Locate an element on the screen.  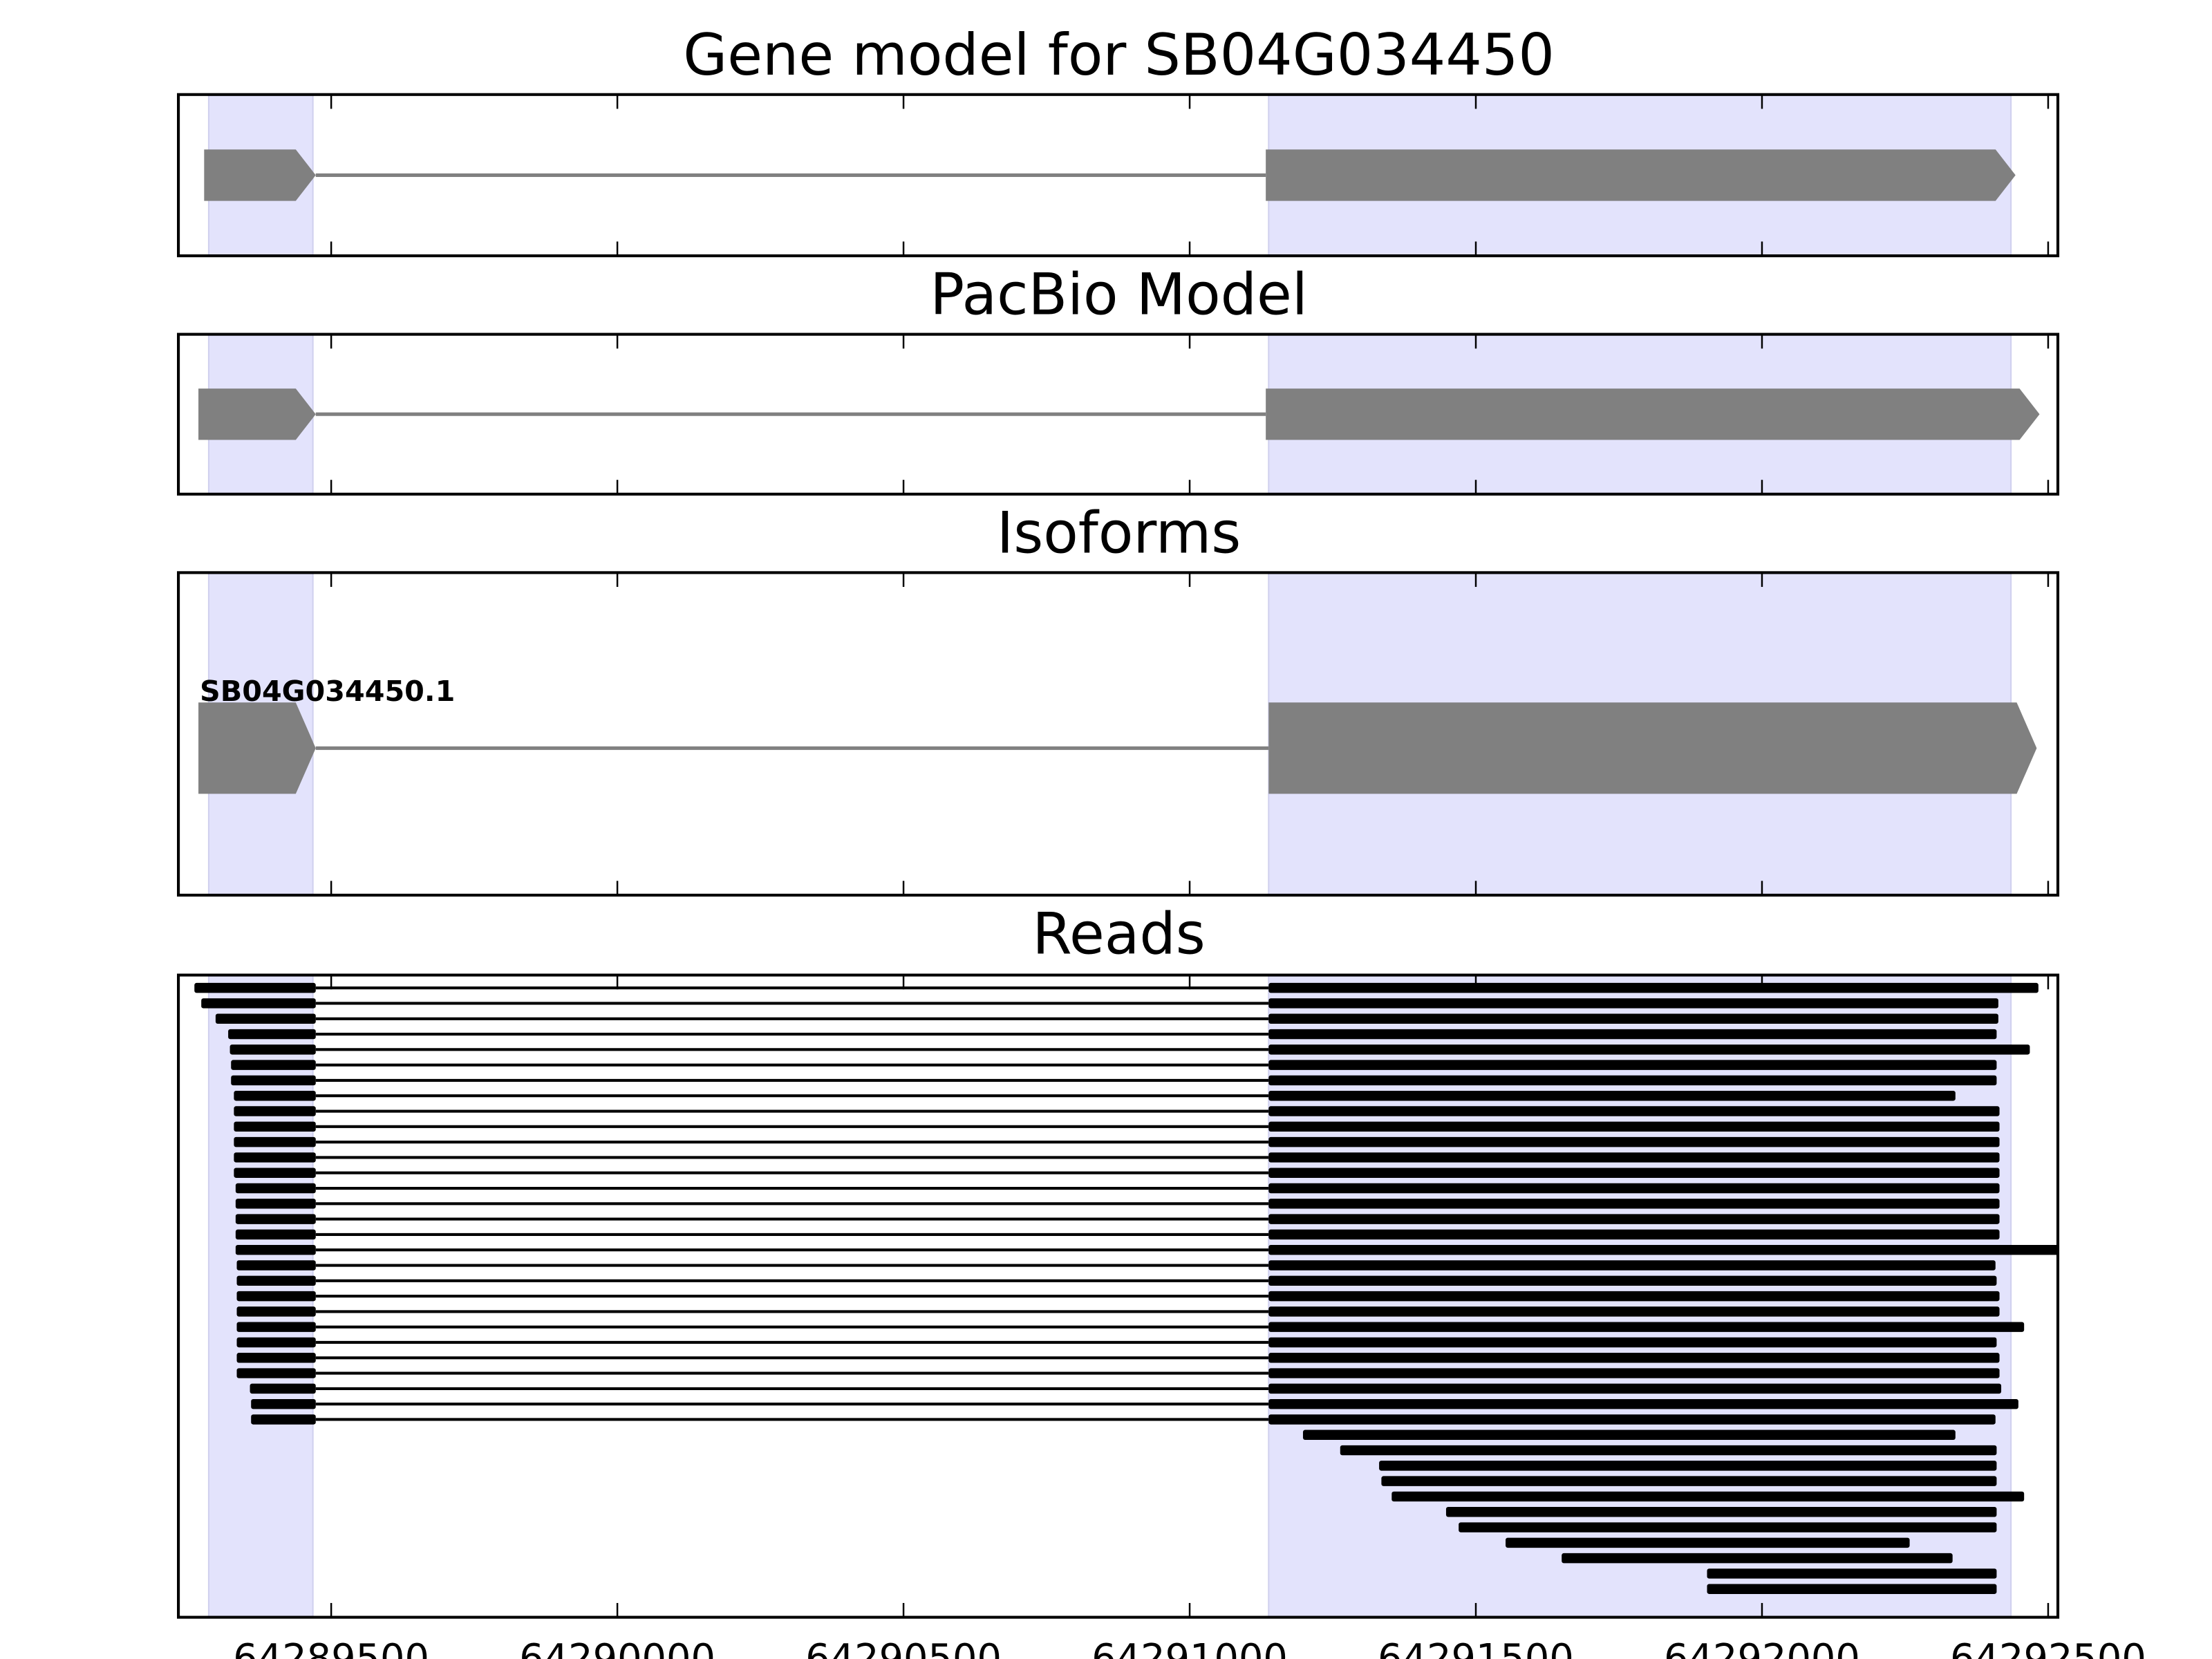
panel-model: Gene model for SB04G034450 is located at coordinates (1118, 140).